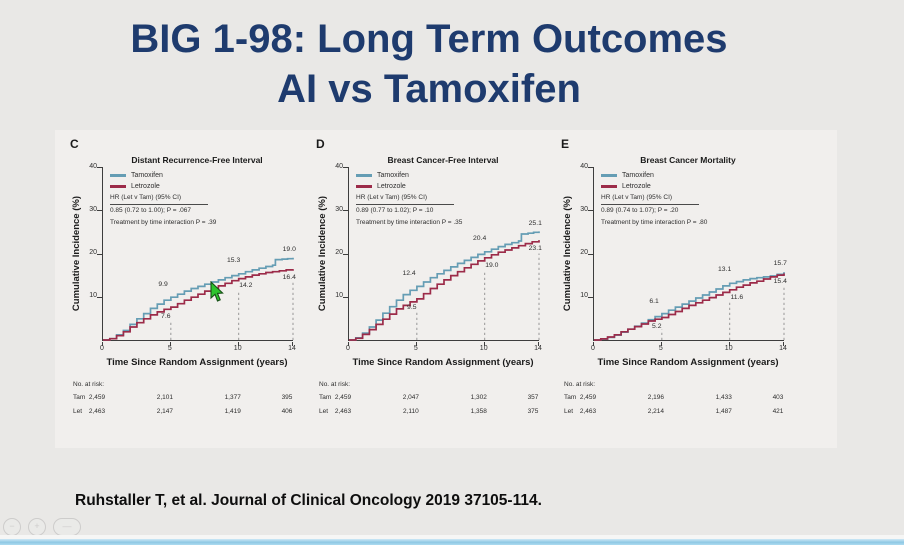  Describe the element at coordinates (657, 327) in the screenshot. I see `value-label-5.2: 5.2` at that location.